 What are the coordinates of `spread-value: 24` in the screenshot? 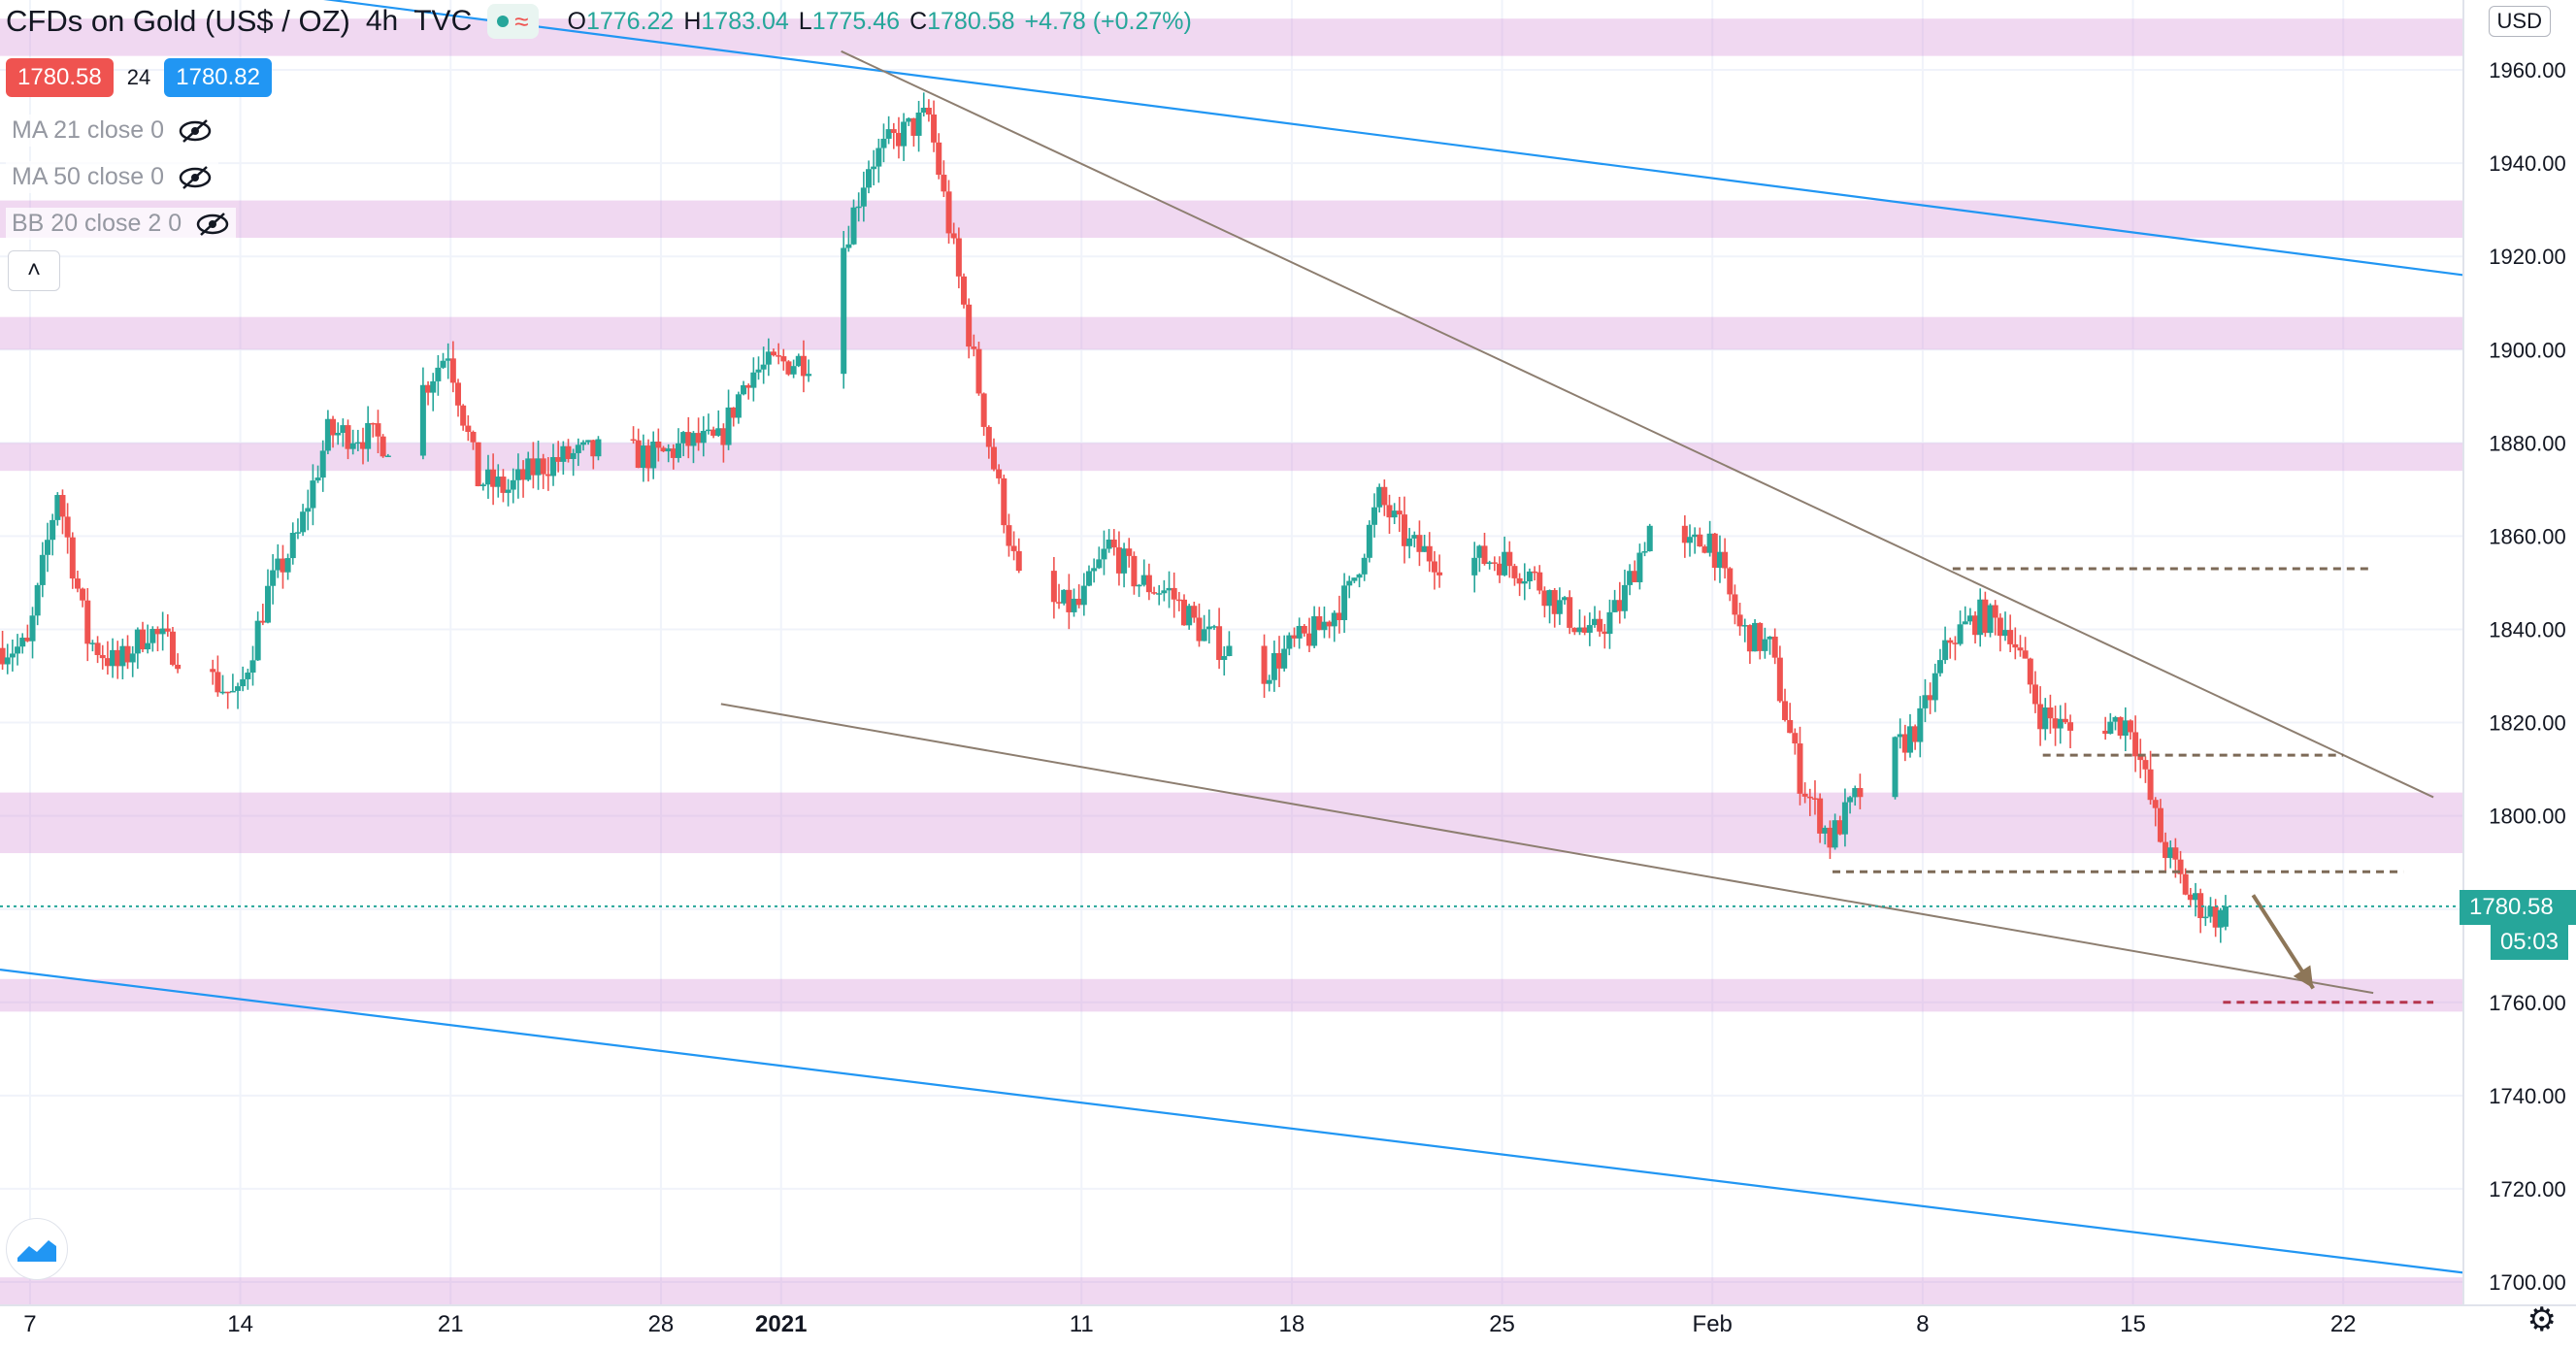 It's located at (138, 77).